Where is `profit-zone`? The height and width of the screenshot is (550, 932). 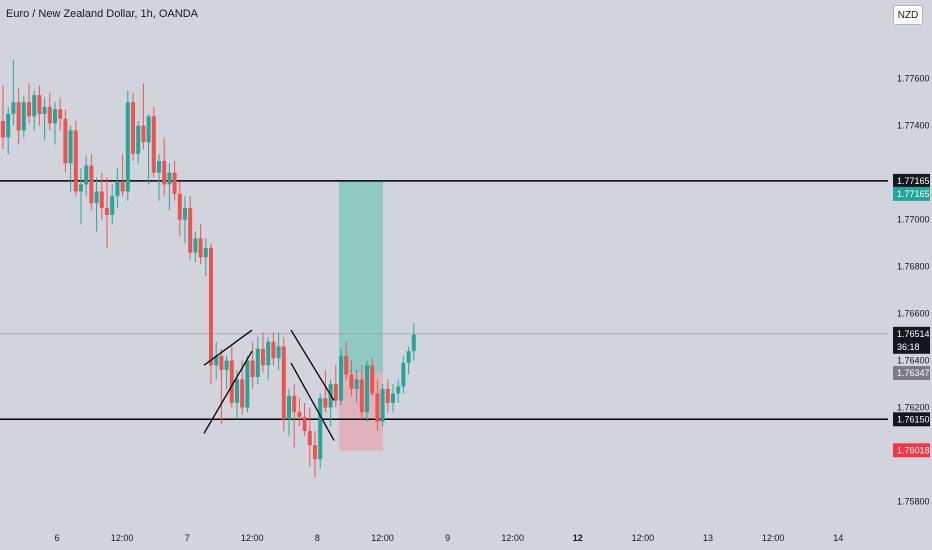
profit-zone is located at coordinates (361, 277).